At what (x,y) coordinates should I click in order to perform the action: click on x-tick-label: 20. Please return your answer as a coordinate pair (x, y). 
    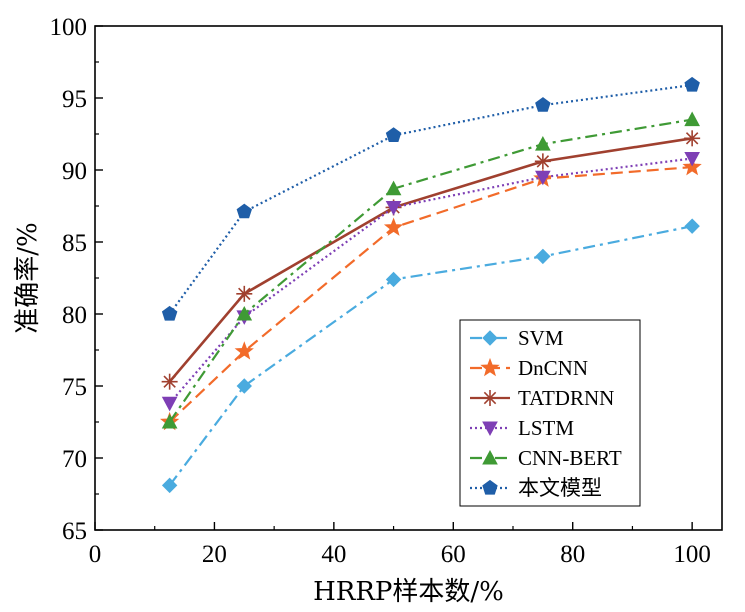
    Looking at the image, I should click on (214, 554).